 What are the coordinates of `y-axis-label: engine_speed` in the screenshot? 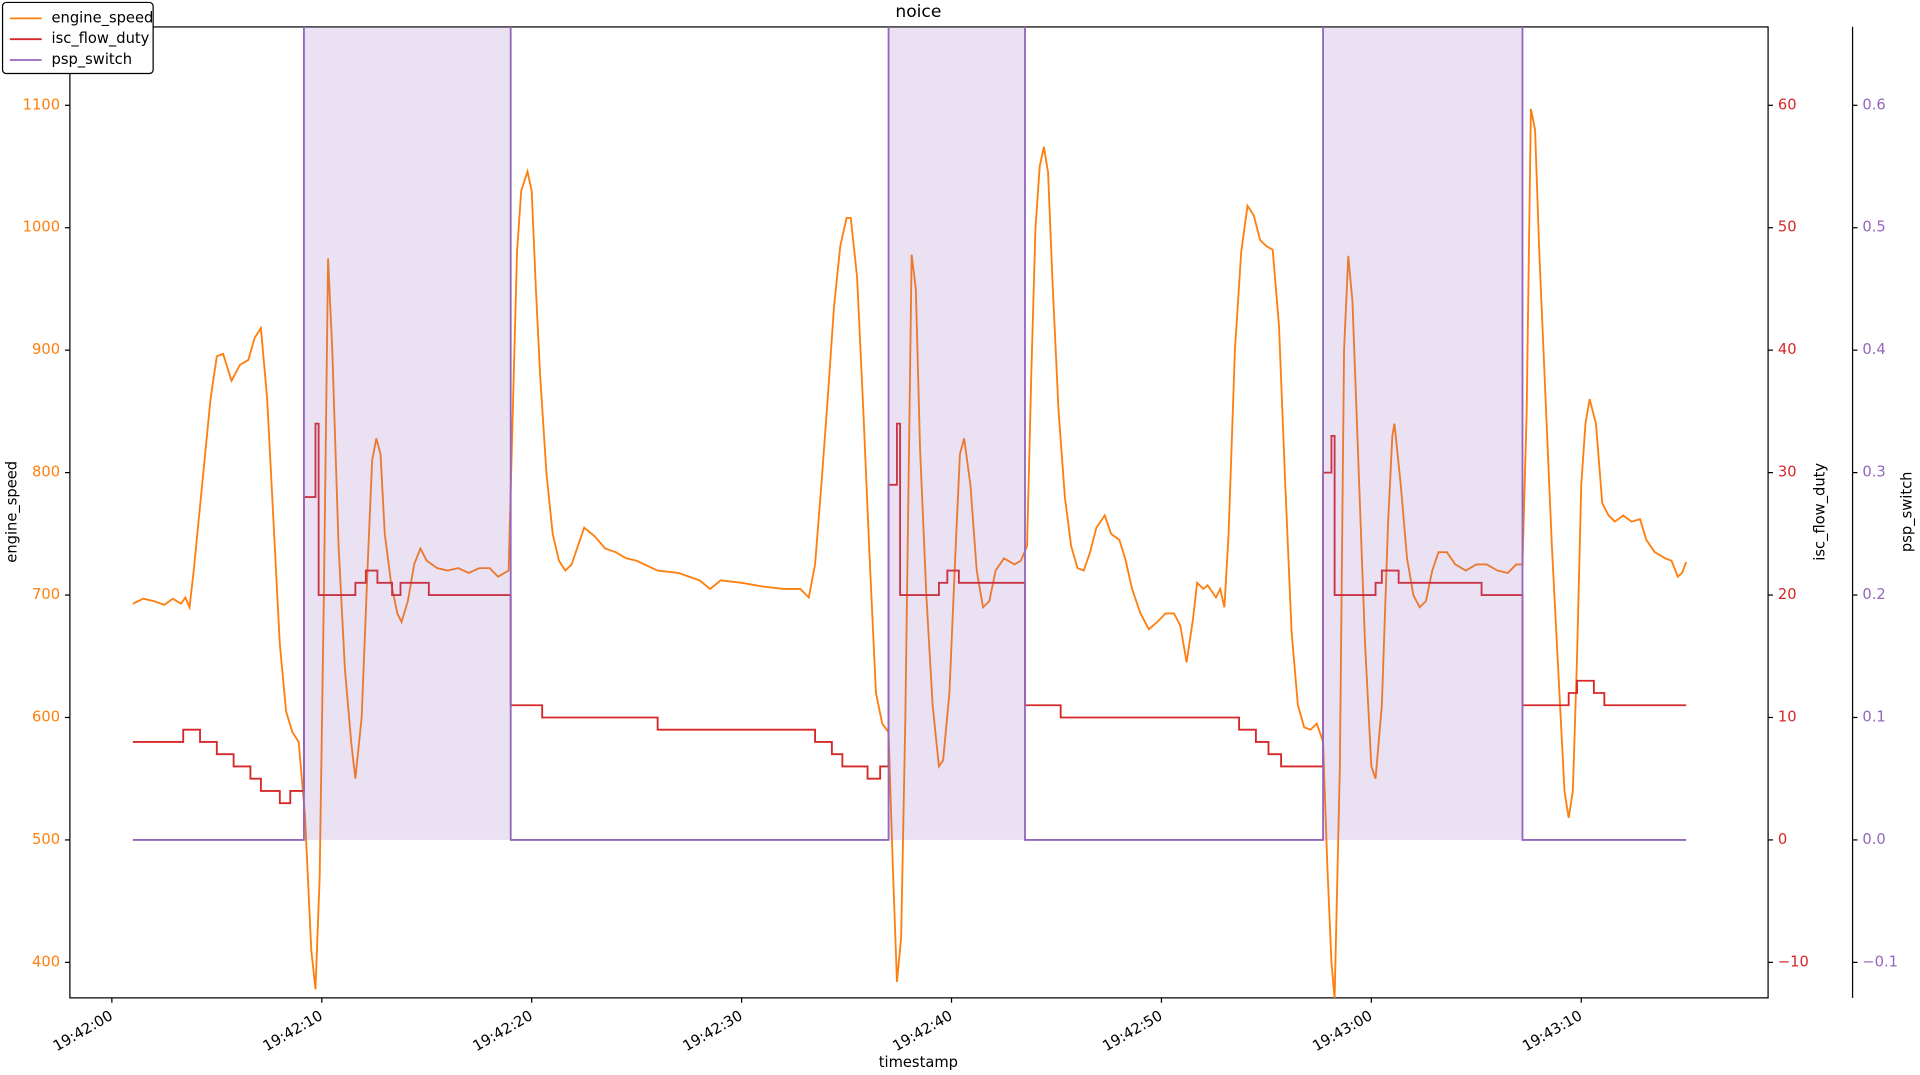 It's located at (11, 512).